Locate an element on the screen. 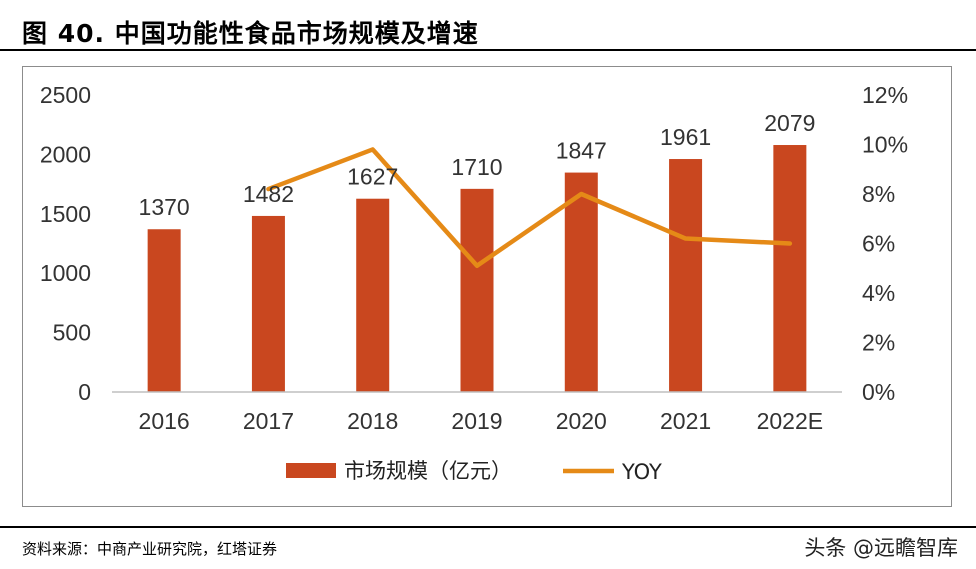 This screenshot has height=569, width=976. category-ticks: 2016 2017 2018 2019 2020 2021 2022E is located at coordinates (481, 421).